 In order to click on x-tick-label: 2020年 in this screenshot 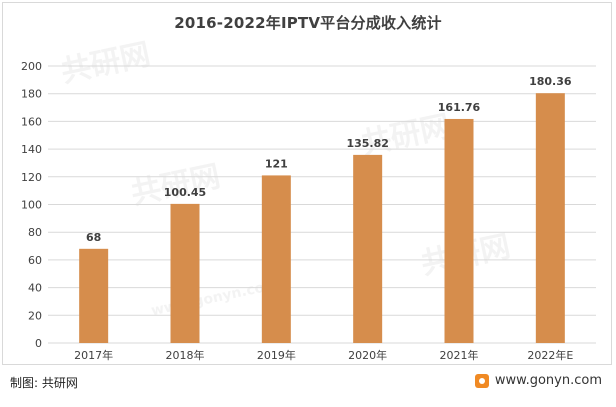, I will do `click(367, 355)`.